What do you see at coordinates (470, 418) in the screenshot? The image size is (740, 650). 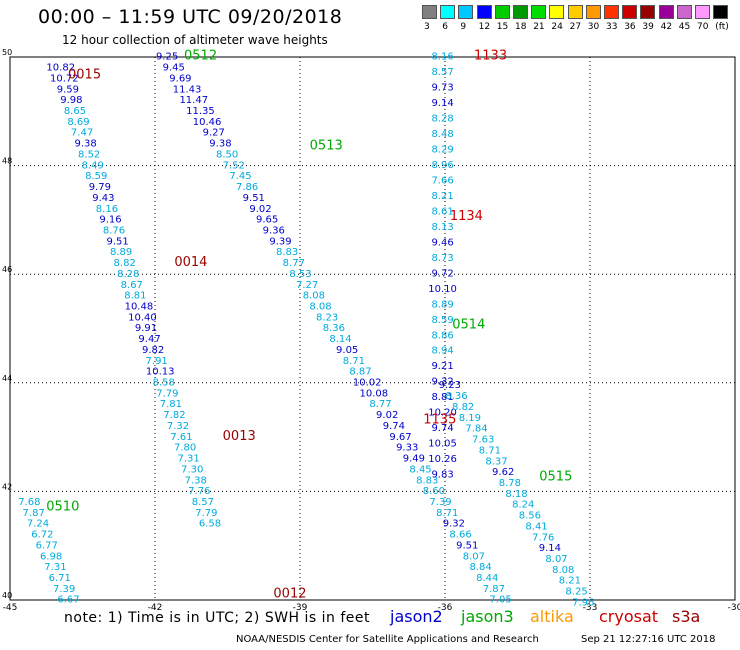 I see `wave-height-value: 8.19` at bounding box center [470, 418].